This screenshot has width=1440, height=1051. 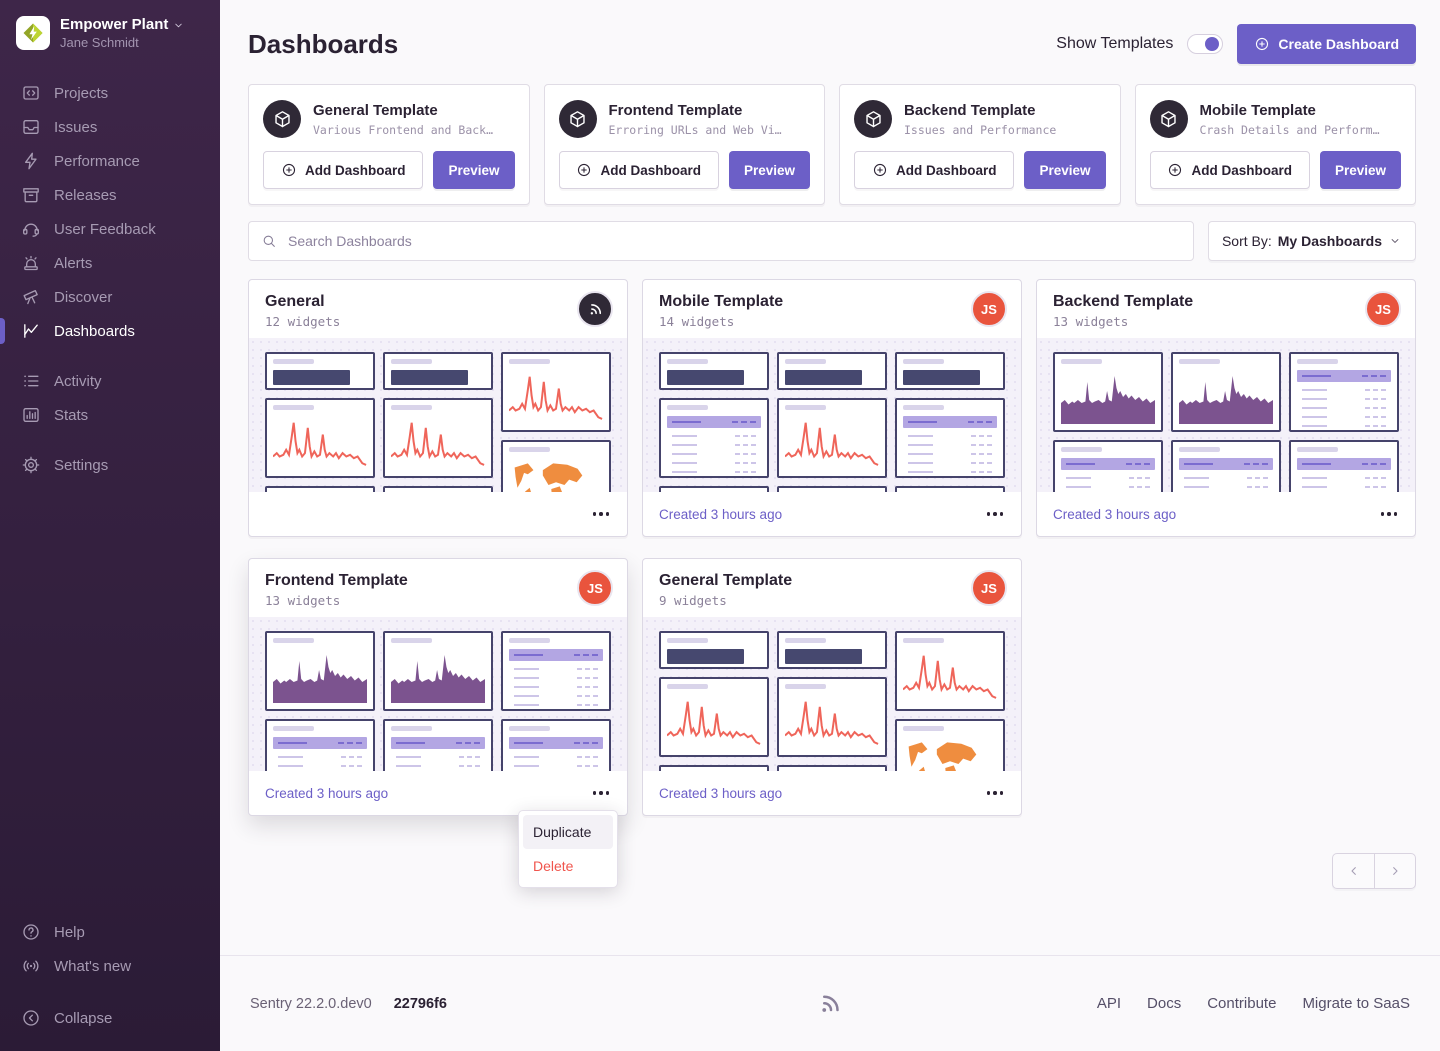 I want to click on sidebar-item-what-s-new: What's new, so click(x=110, y=966).